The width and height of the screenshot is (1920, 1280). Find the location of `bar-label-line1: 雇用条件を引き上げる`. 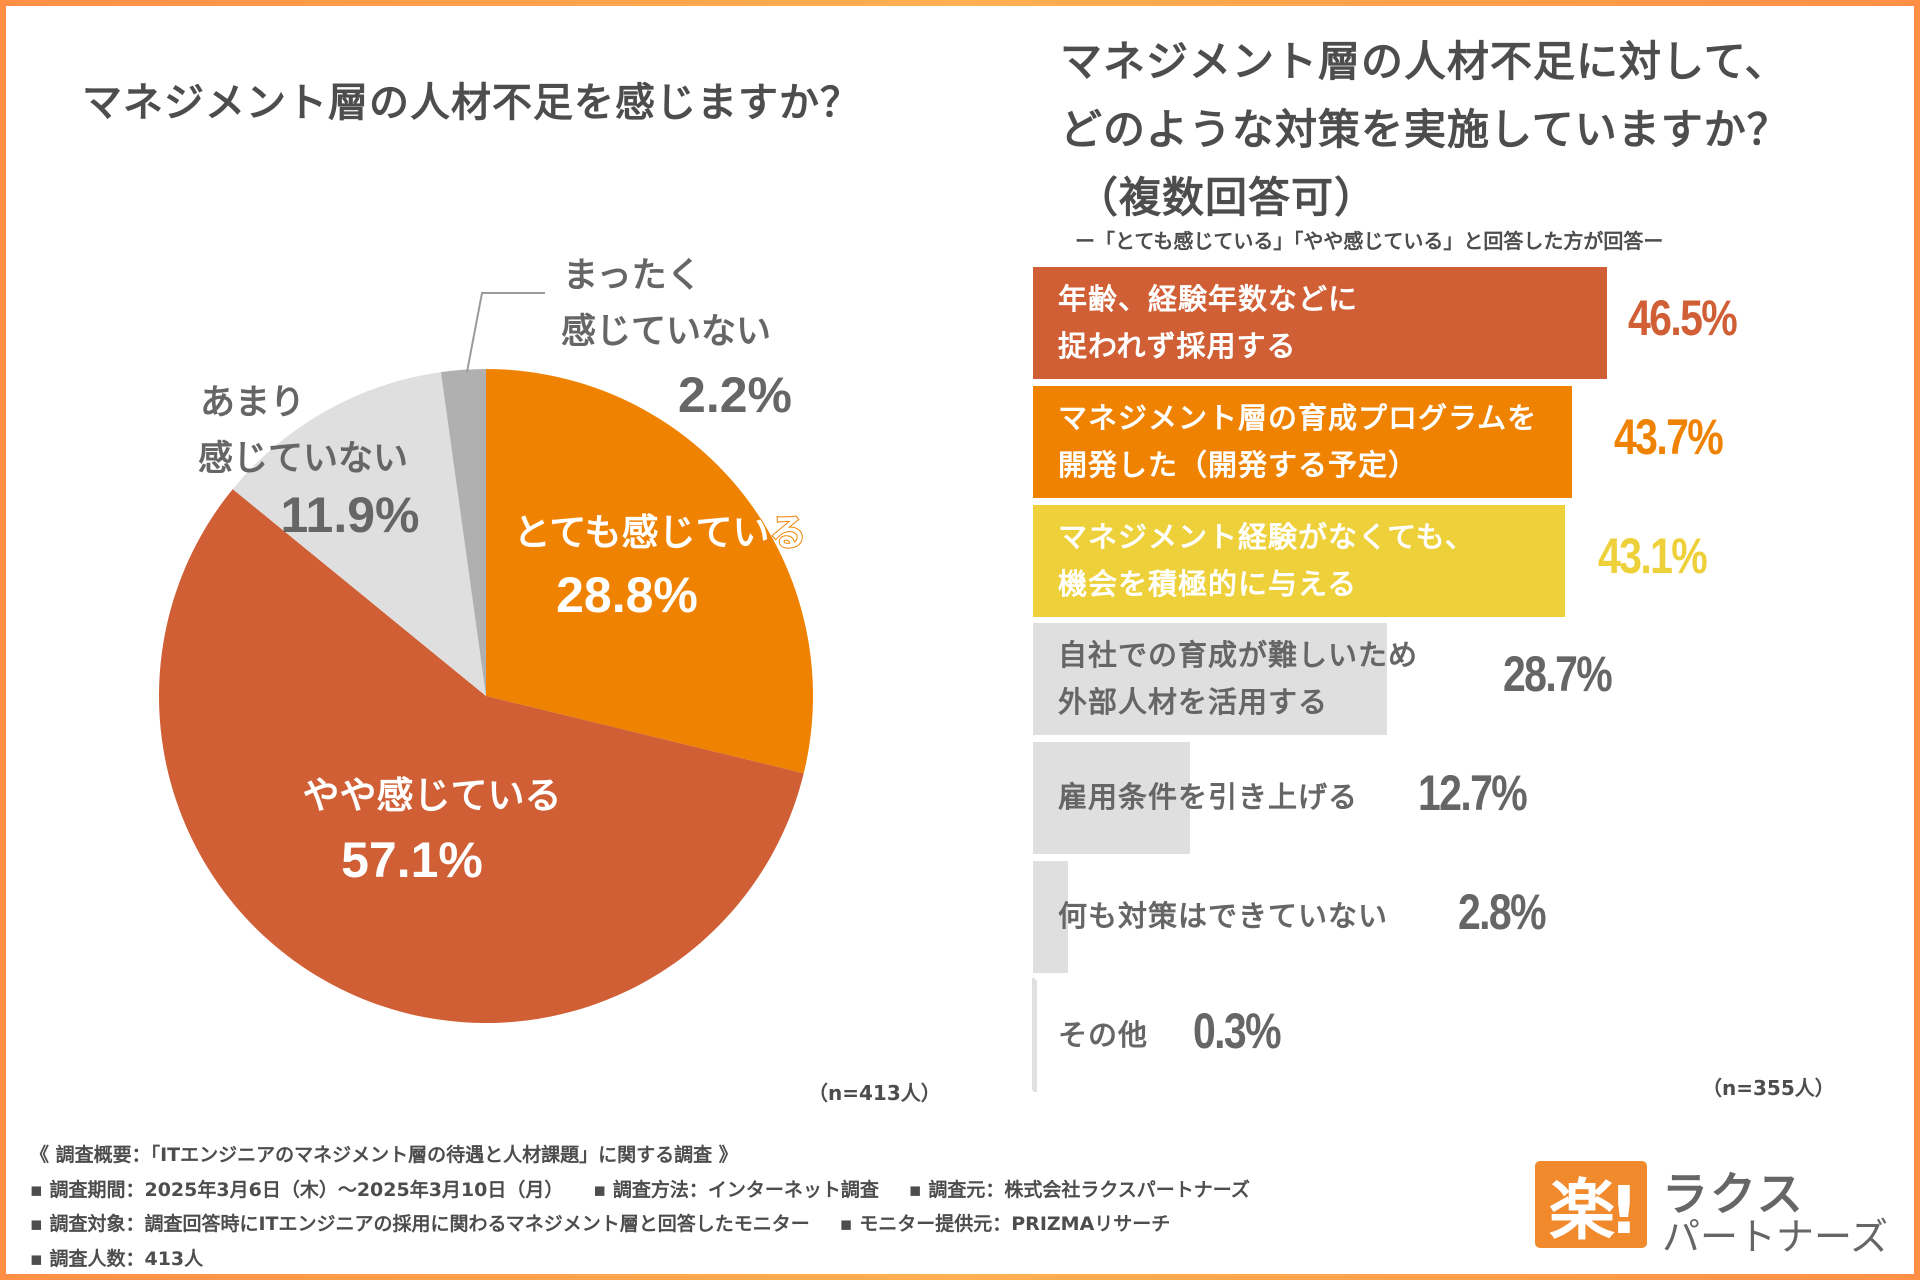

bar-label-line1: 雇用条件を引き上げる is located at coordinates (1208, 797).